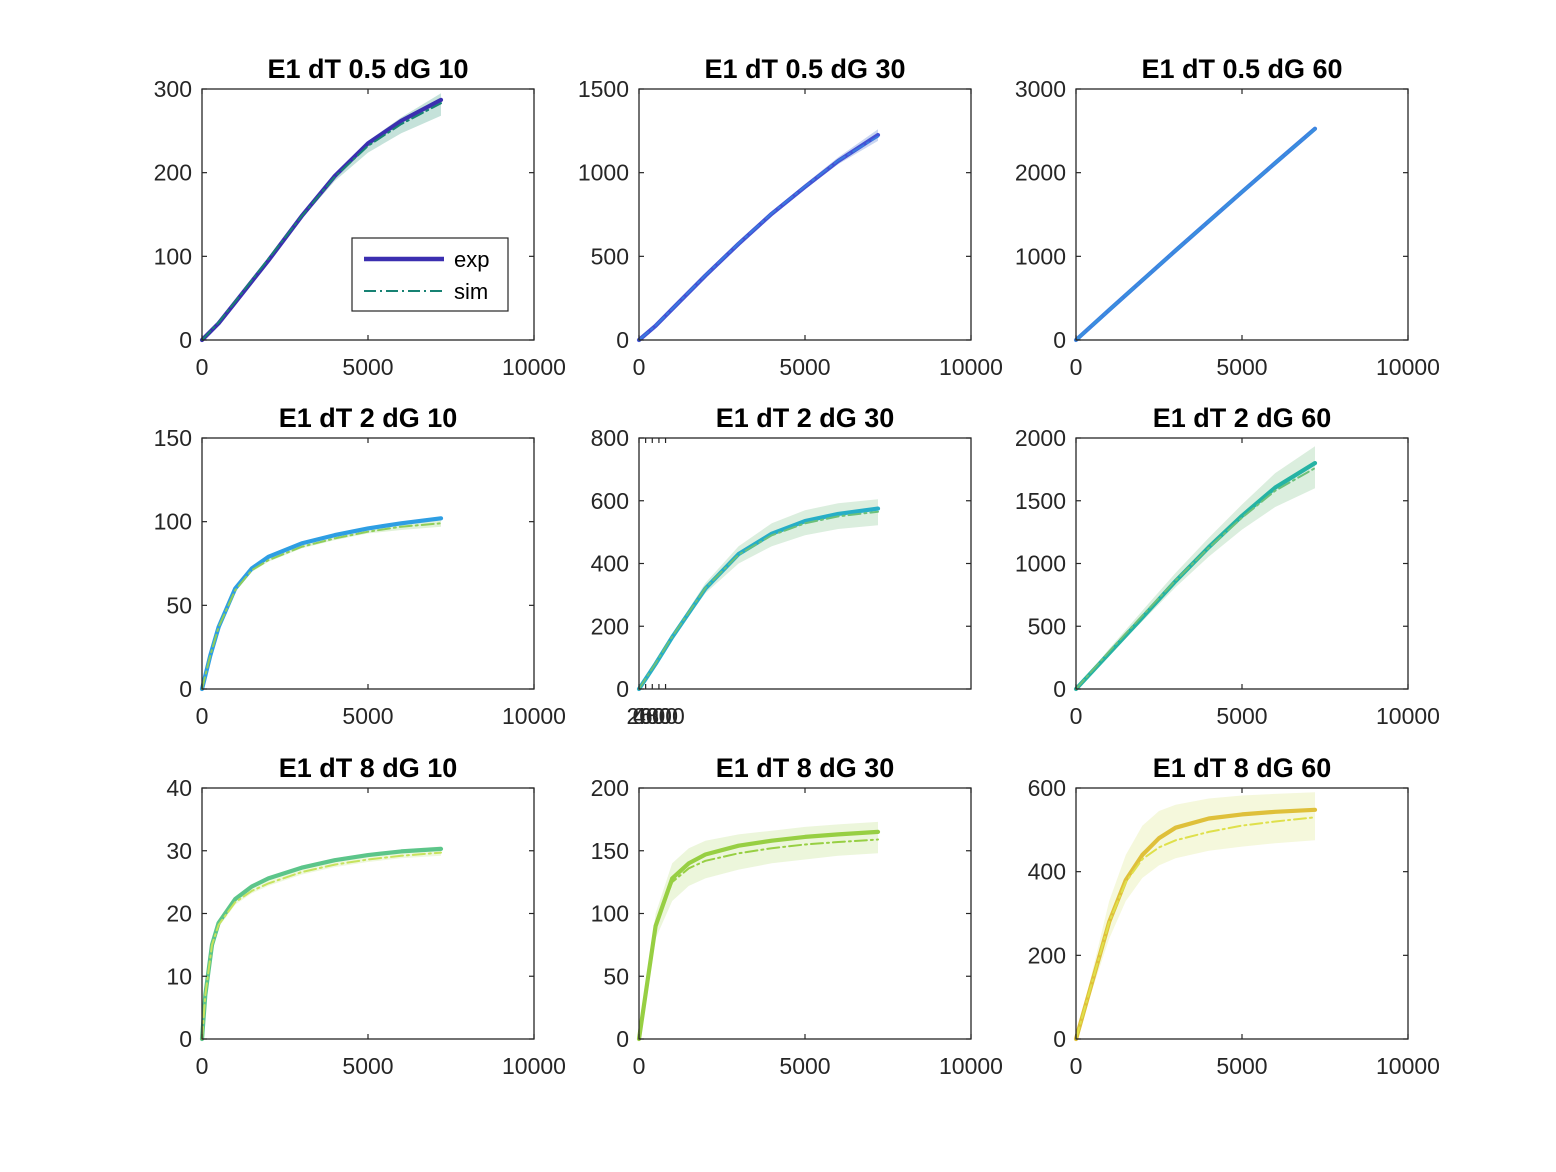  Describe the element at coordinates (610, 564) in the screenshot. I see `y-tick-label: 400` at that location.